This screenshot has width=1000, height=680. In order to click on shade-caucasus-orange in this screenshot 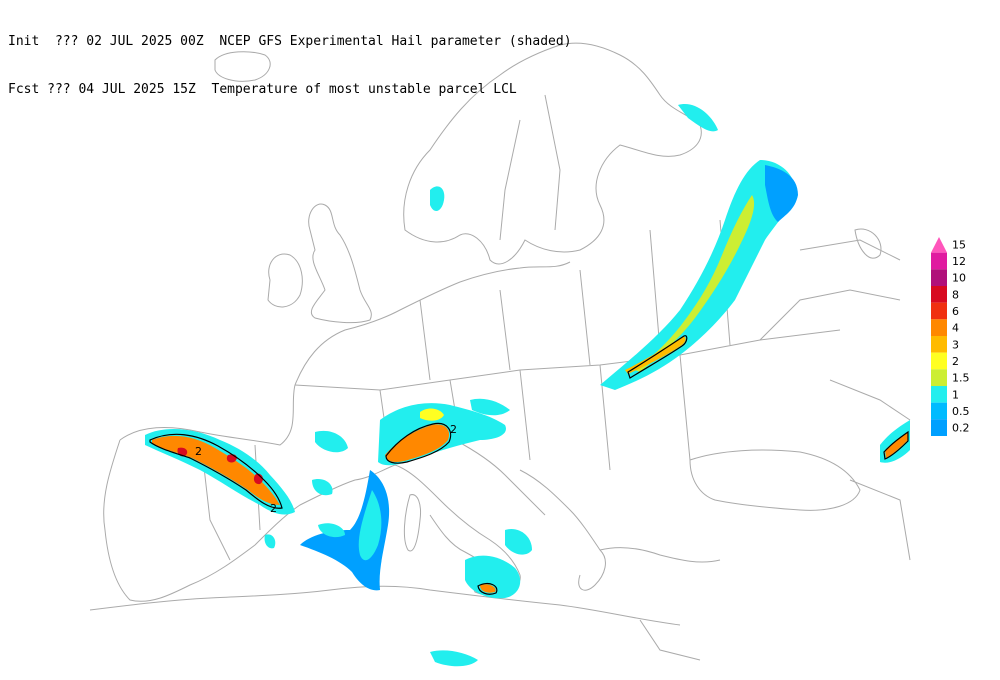, I will do `click(896, 445)`.